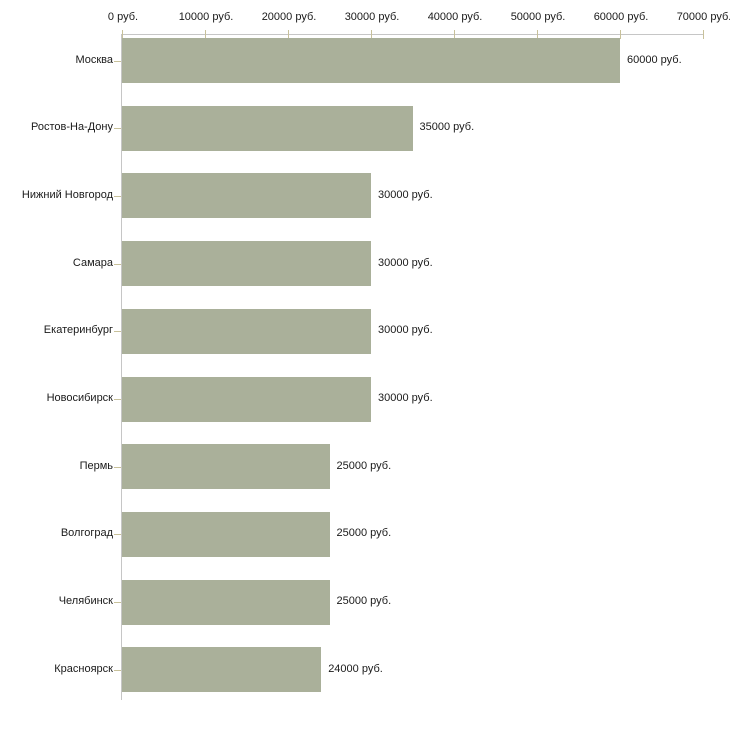 This screenshot has width=730, height=730. What do you see at coordinates (123, 17) in the screenshot?
I see `x-tick-label: 0 руб.` at bounding box center [123, 17].